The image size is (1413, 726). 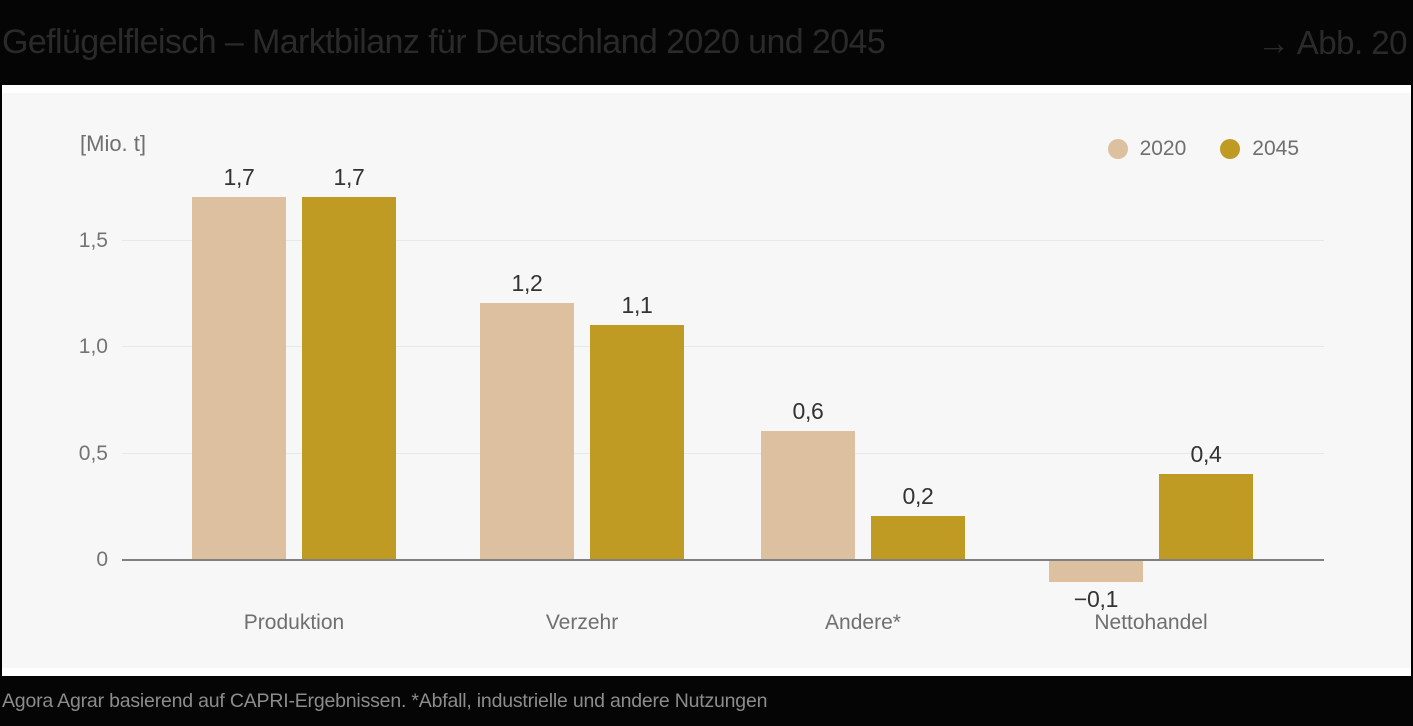 I want to click on category-label-verzehr: Verzehr, so click(x=582, y=622).